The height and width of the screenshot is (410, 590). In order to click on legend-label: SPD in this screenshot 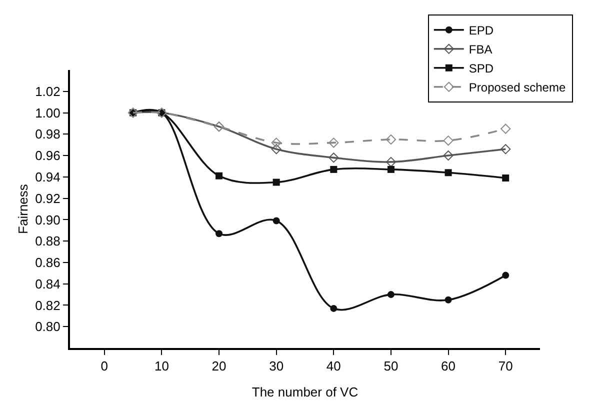, I will do `click(481, 69)`.